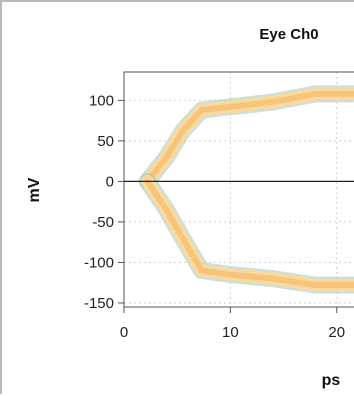  Describe the element at coordinates (99, 262) in the screenshot. I see `y-tick-label: -100` at that location.